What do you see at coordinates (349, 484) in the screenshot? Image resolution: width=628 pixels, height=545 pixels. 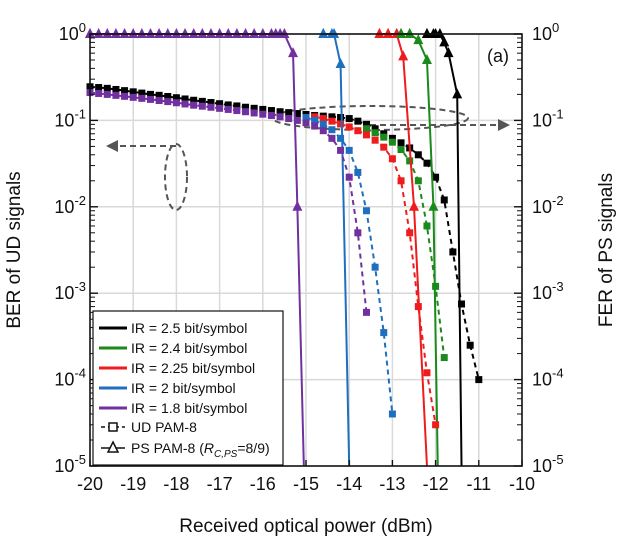 I see `x-tick-label: -14` at bounding box center [349, 484].